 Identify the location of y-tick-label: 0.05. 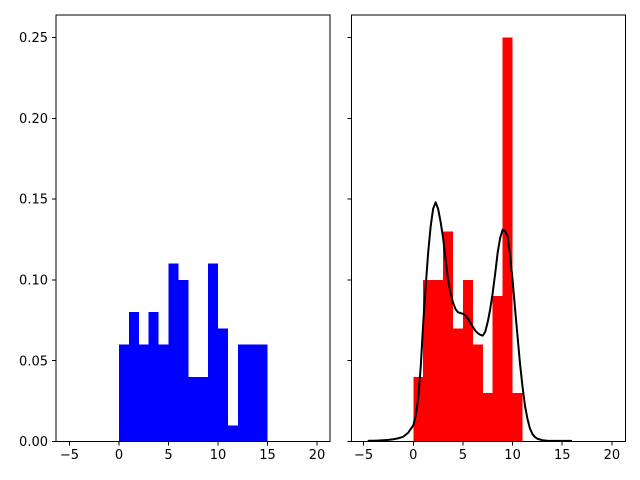
(33, 361).